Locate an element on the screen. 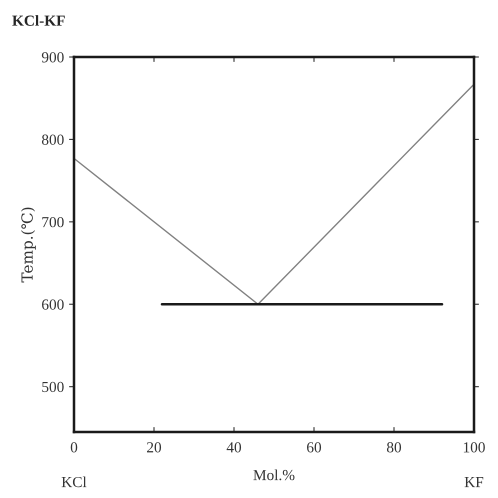 The image size is (498, 498). x-tick-label: 60 is located at coordinates (314, 447).